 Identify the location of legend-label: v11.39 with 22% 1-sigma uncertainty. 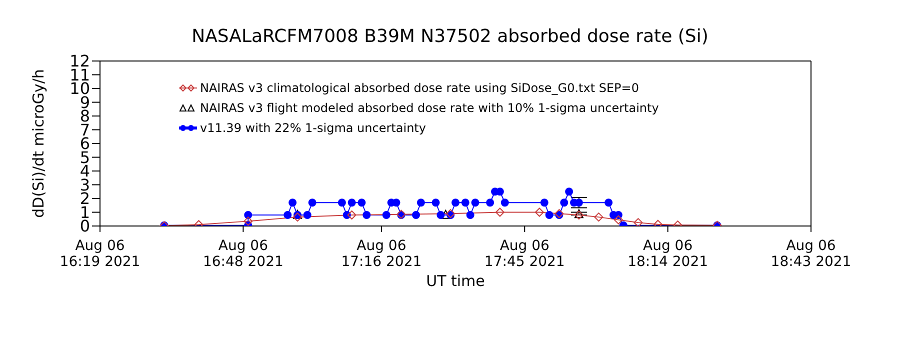
(313, 128).